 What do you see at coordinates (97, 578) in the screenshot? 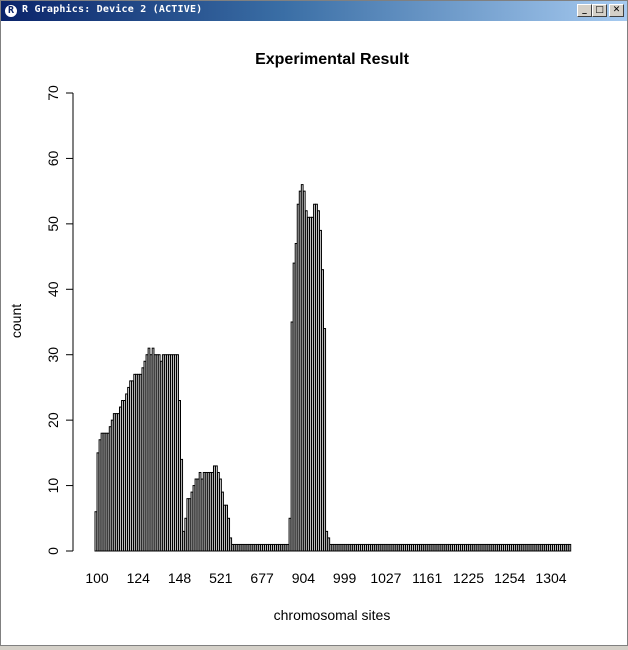
I see `x-tick-label: 100` at bounding box center [97, 578].